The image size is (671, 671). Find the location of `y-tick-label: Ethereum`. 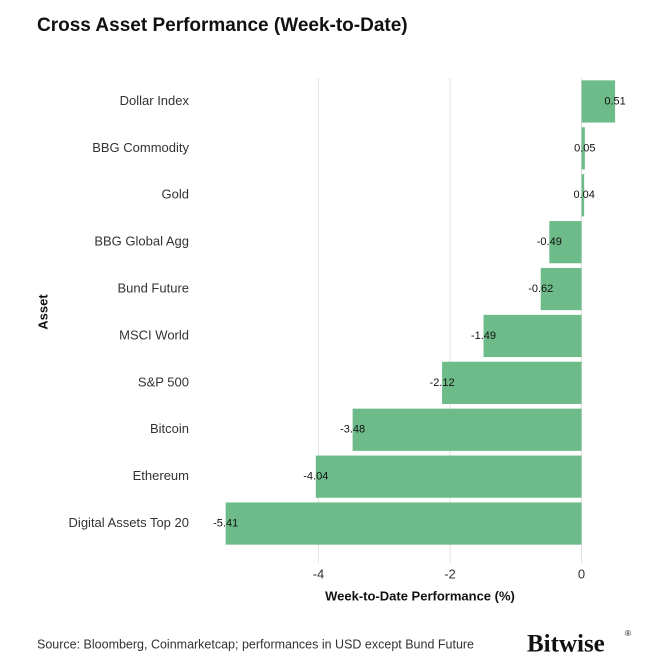

y-tick-label: Ethereum is located at coordinates (161, 475).